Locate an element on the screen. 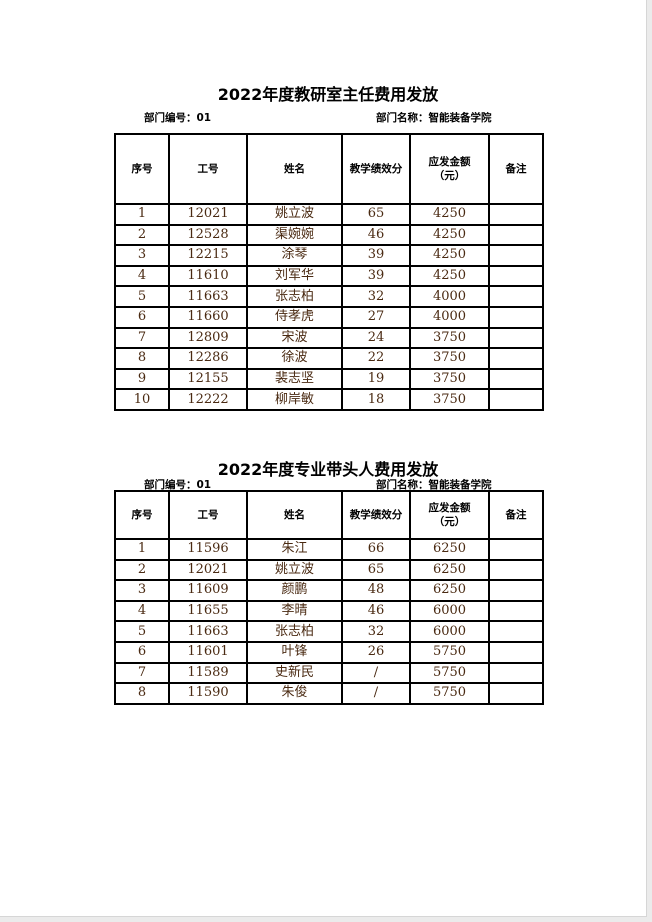 This screenshot has width=652, height=922. cell-score: 24 is located at coordinates (376, 338).